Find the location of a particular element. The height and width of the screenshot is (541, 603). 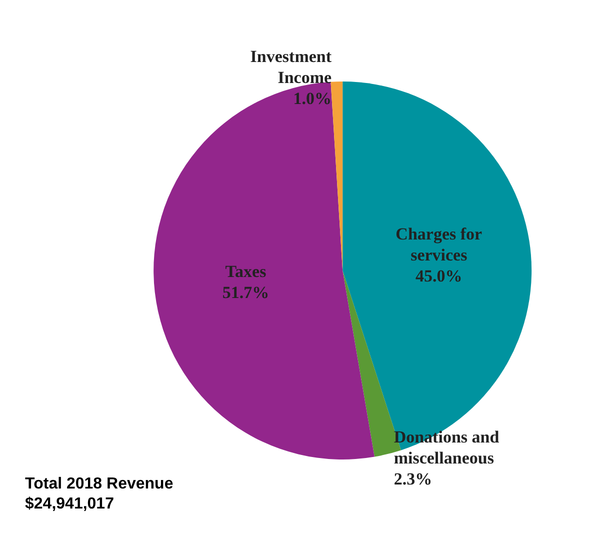

slice-label: Investment Income is located at coordinates (291, 67).